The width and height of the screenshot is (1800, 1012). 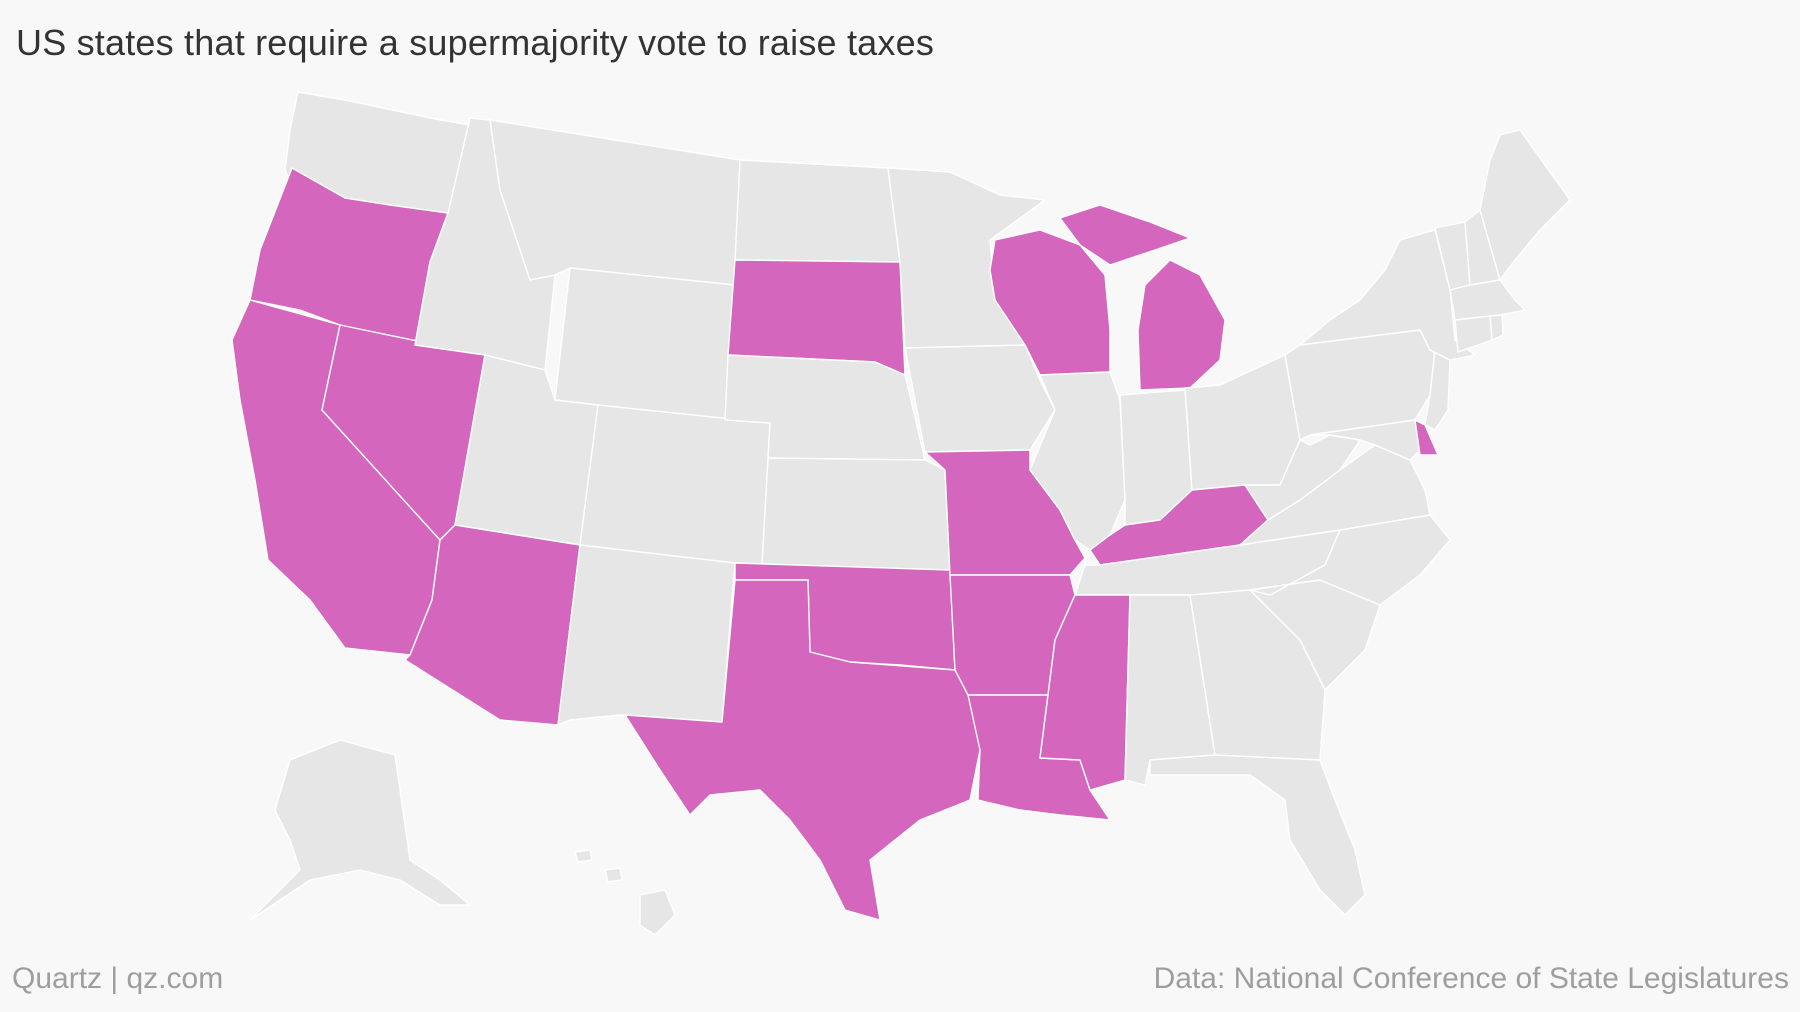 I want to click on state-wyoming, so click(x=645, y=344).